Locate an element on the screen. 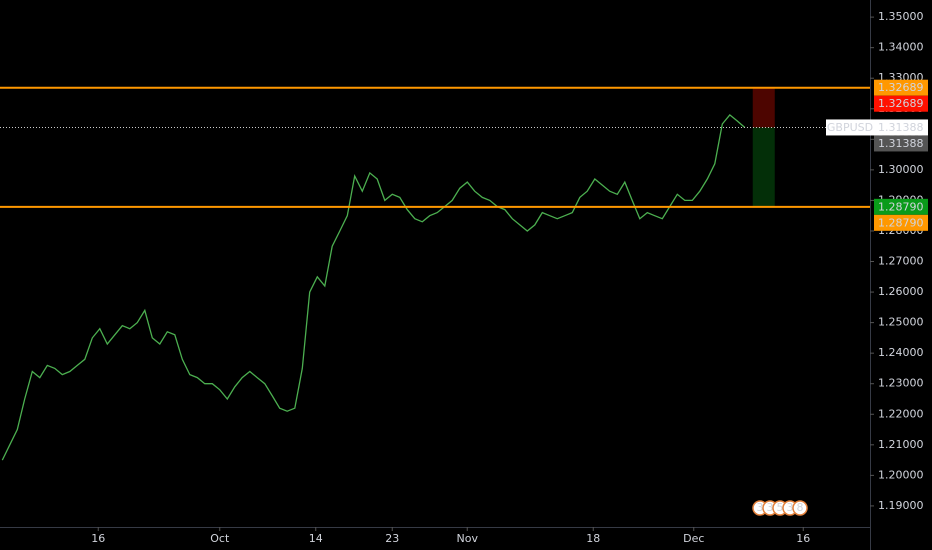 Image resolution: width=932 pixels, height=550 pixels. level-label: 1.32689 is located at coordinates (901, 87).